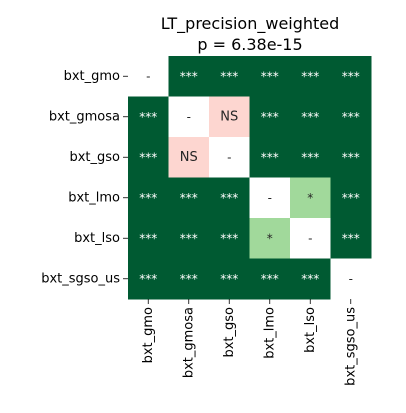 Image resolution: width=406 pixels, height=413 pixels. What do you see at coordinates (97, 238) in the screenshot?
I see `row-tick-label: bxt_lso` at bounding box center [97, 238].